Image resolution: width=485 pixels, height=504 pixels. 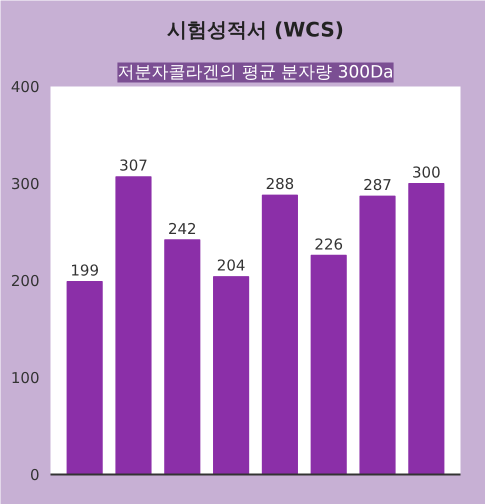 What do you see at coordinates (377, 185) in the screenshot?
I see `data-label: 287` at bounding box center [377, 185].